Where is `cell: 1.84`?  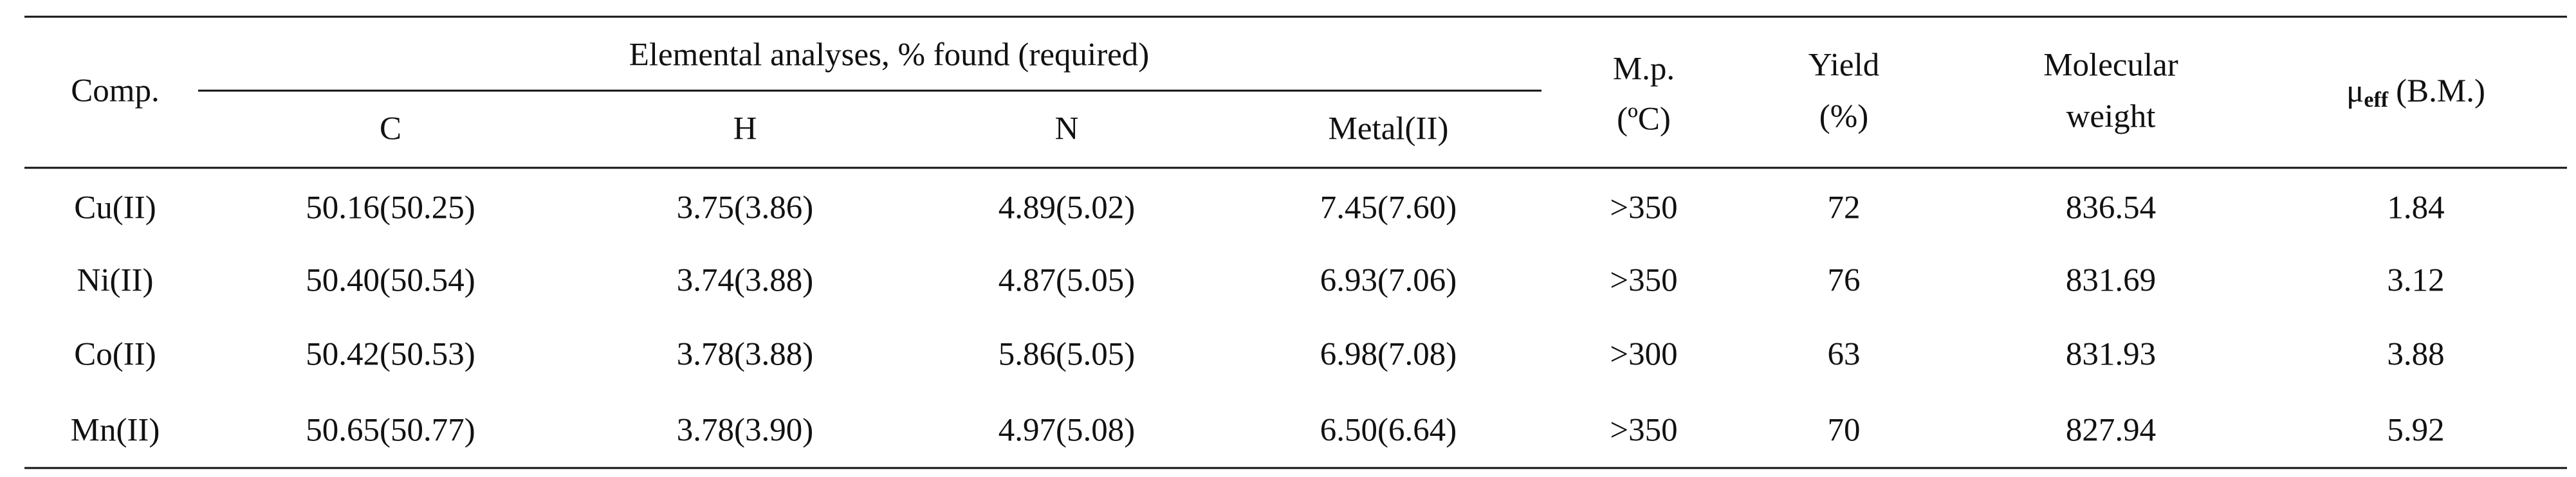 cell: 1.84 is located at coordinates (2415, 208).